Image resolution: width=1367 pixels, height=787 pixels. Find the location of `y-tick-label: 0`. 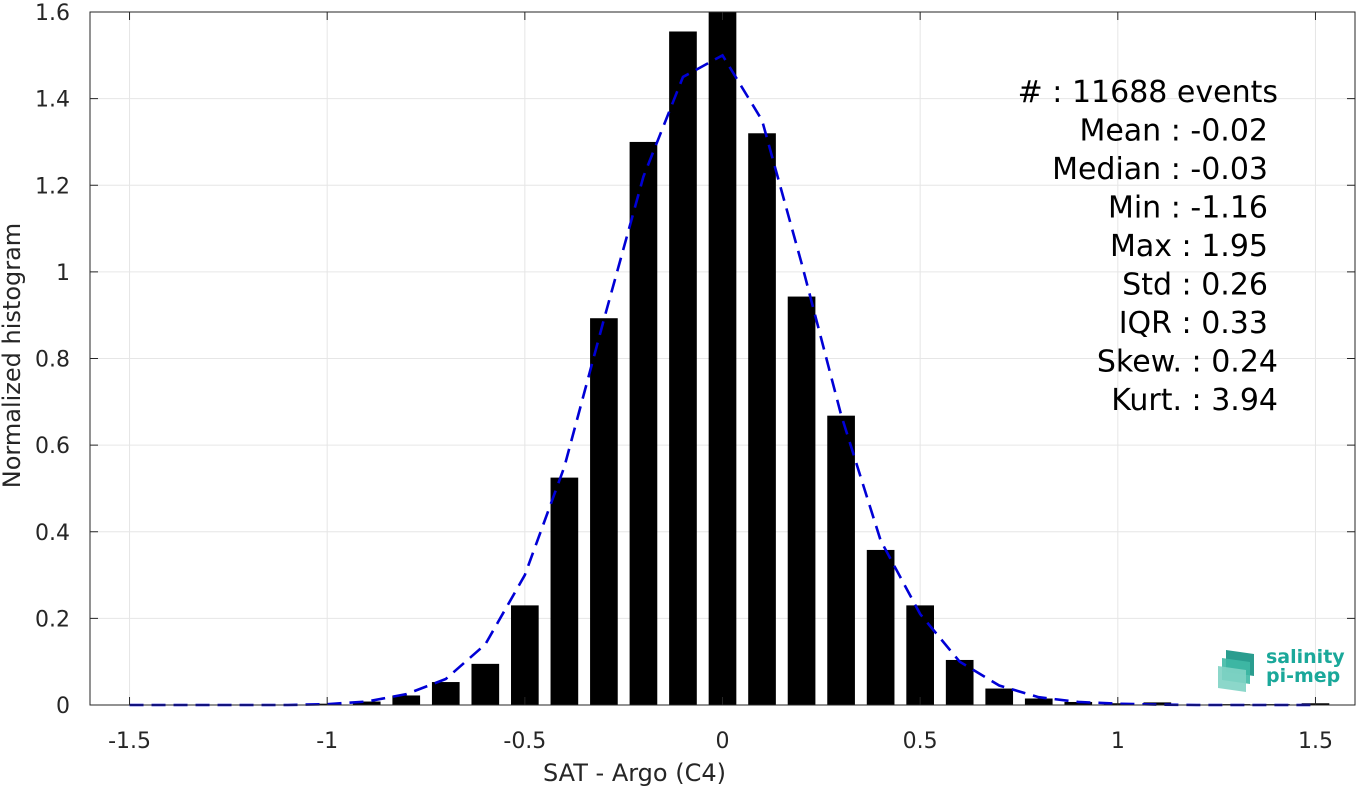

y-tick-label: 0 is located at coordinates (63, 706).